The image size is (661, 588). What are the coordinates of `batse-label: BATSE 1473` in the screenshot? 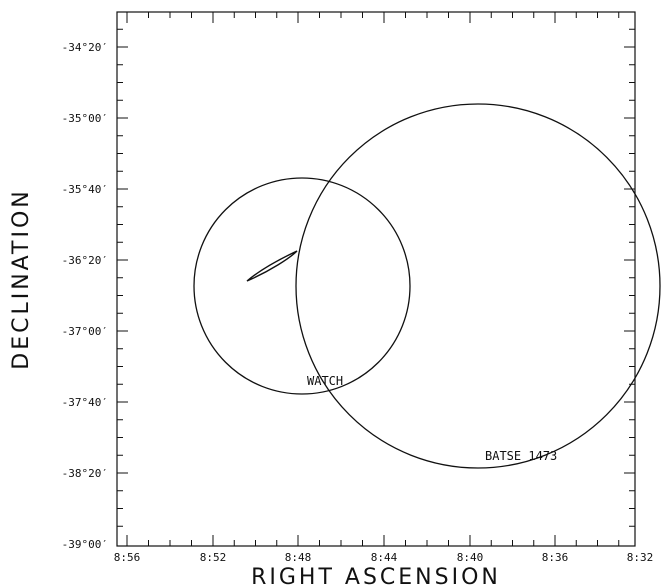 It's located at (521, 456).